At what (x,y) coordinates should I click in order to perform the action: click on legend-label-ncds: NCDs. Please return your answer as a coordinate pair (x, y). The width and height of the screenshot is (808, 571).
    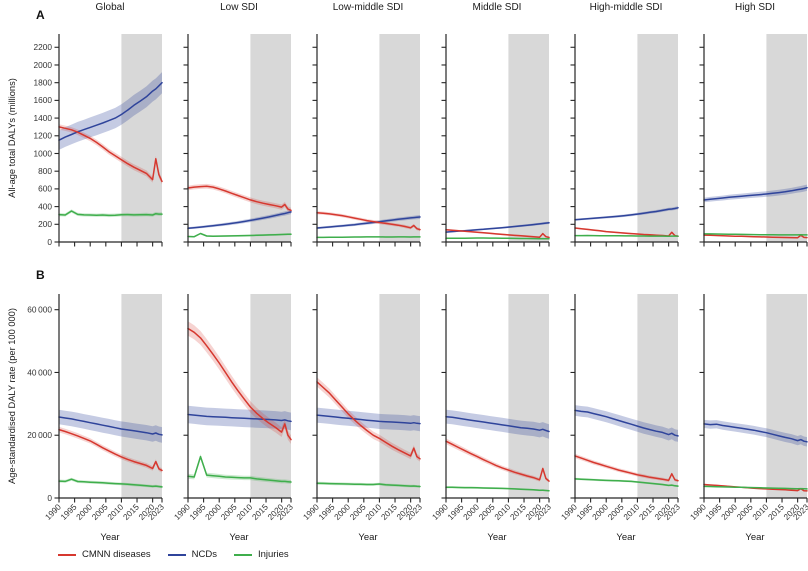
    Looking at the image, I should click on (204, 554).